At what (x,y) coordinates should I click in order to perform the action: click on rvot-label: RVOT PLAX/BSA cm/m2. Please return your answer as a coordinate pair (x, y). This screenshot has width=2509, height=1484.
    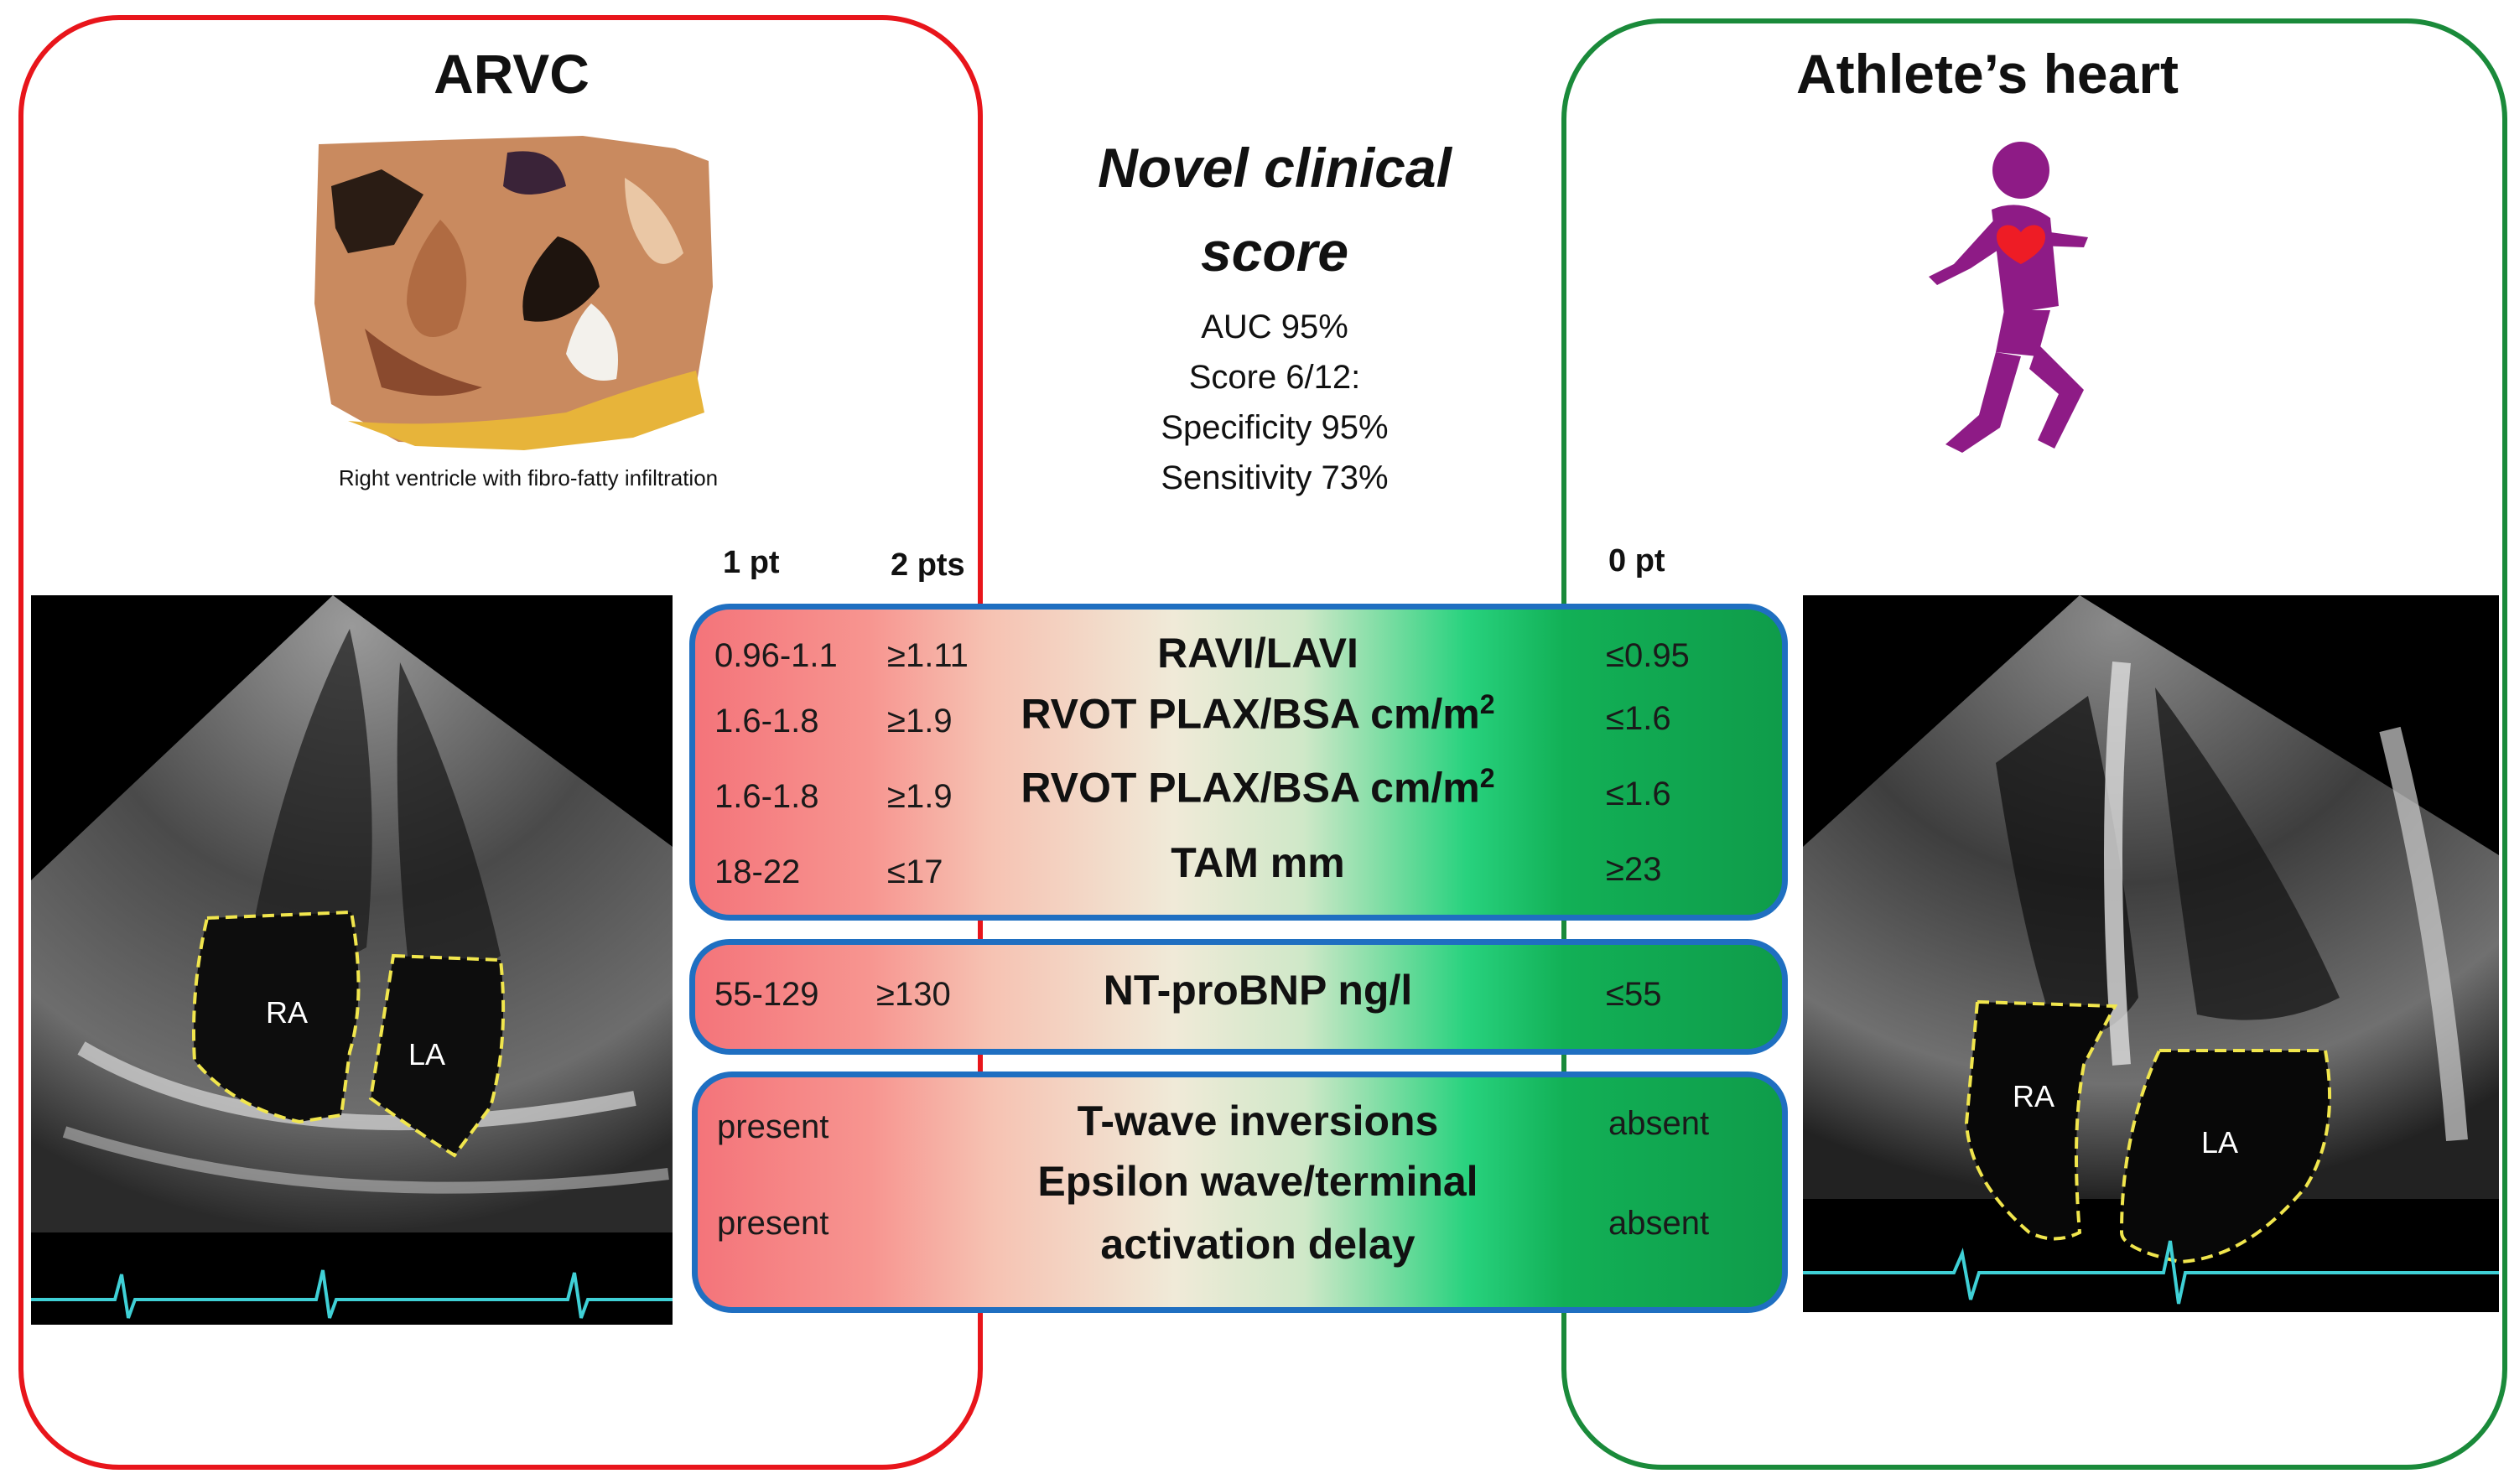
    Looking at the image, I should click on (1258, 714).